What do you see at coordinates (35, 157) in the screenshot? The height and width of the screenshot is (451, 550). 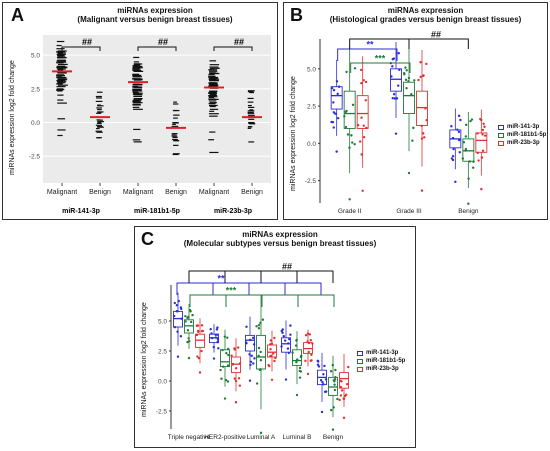 I see `y-tick-label: -2.5` at bounding box center [35, 157].